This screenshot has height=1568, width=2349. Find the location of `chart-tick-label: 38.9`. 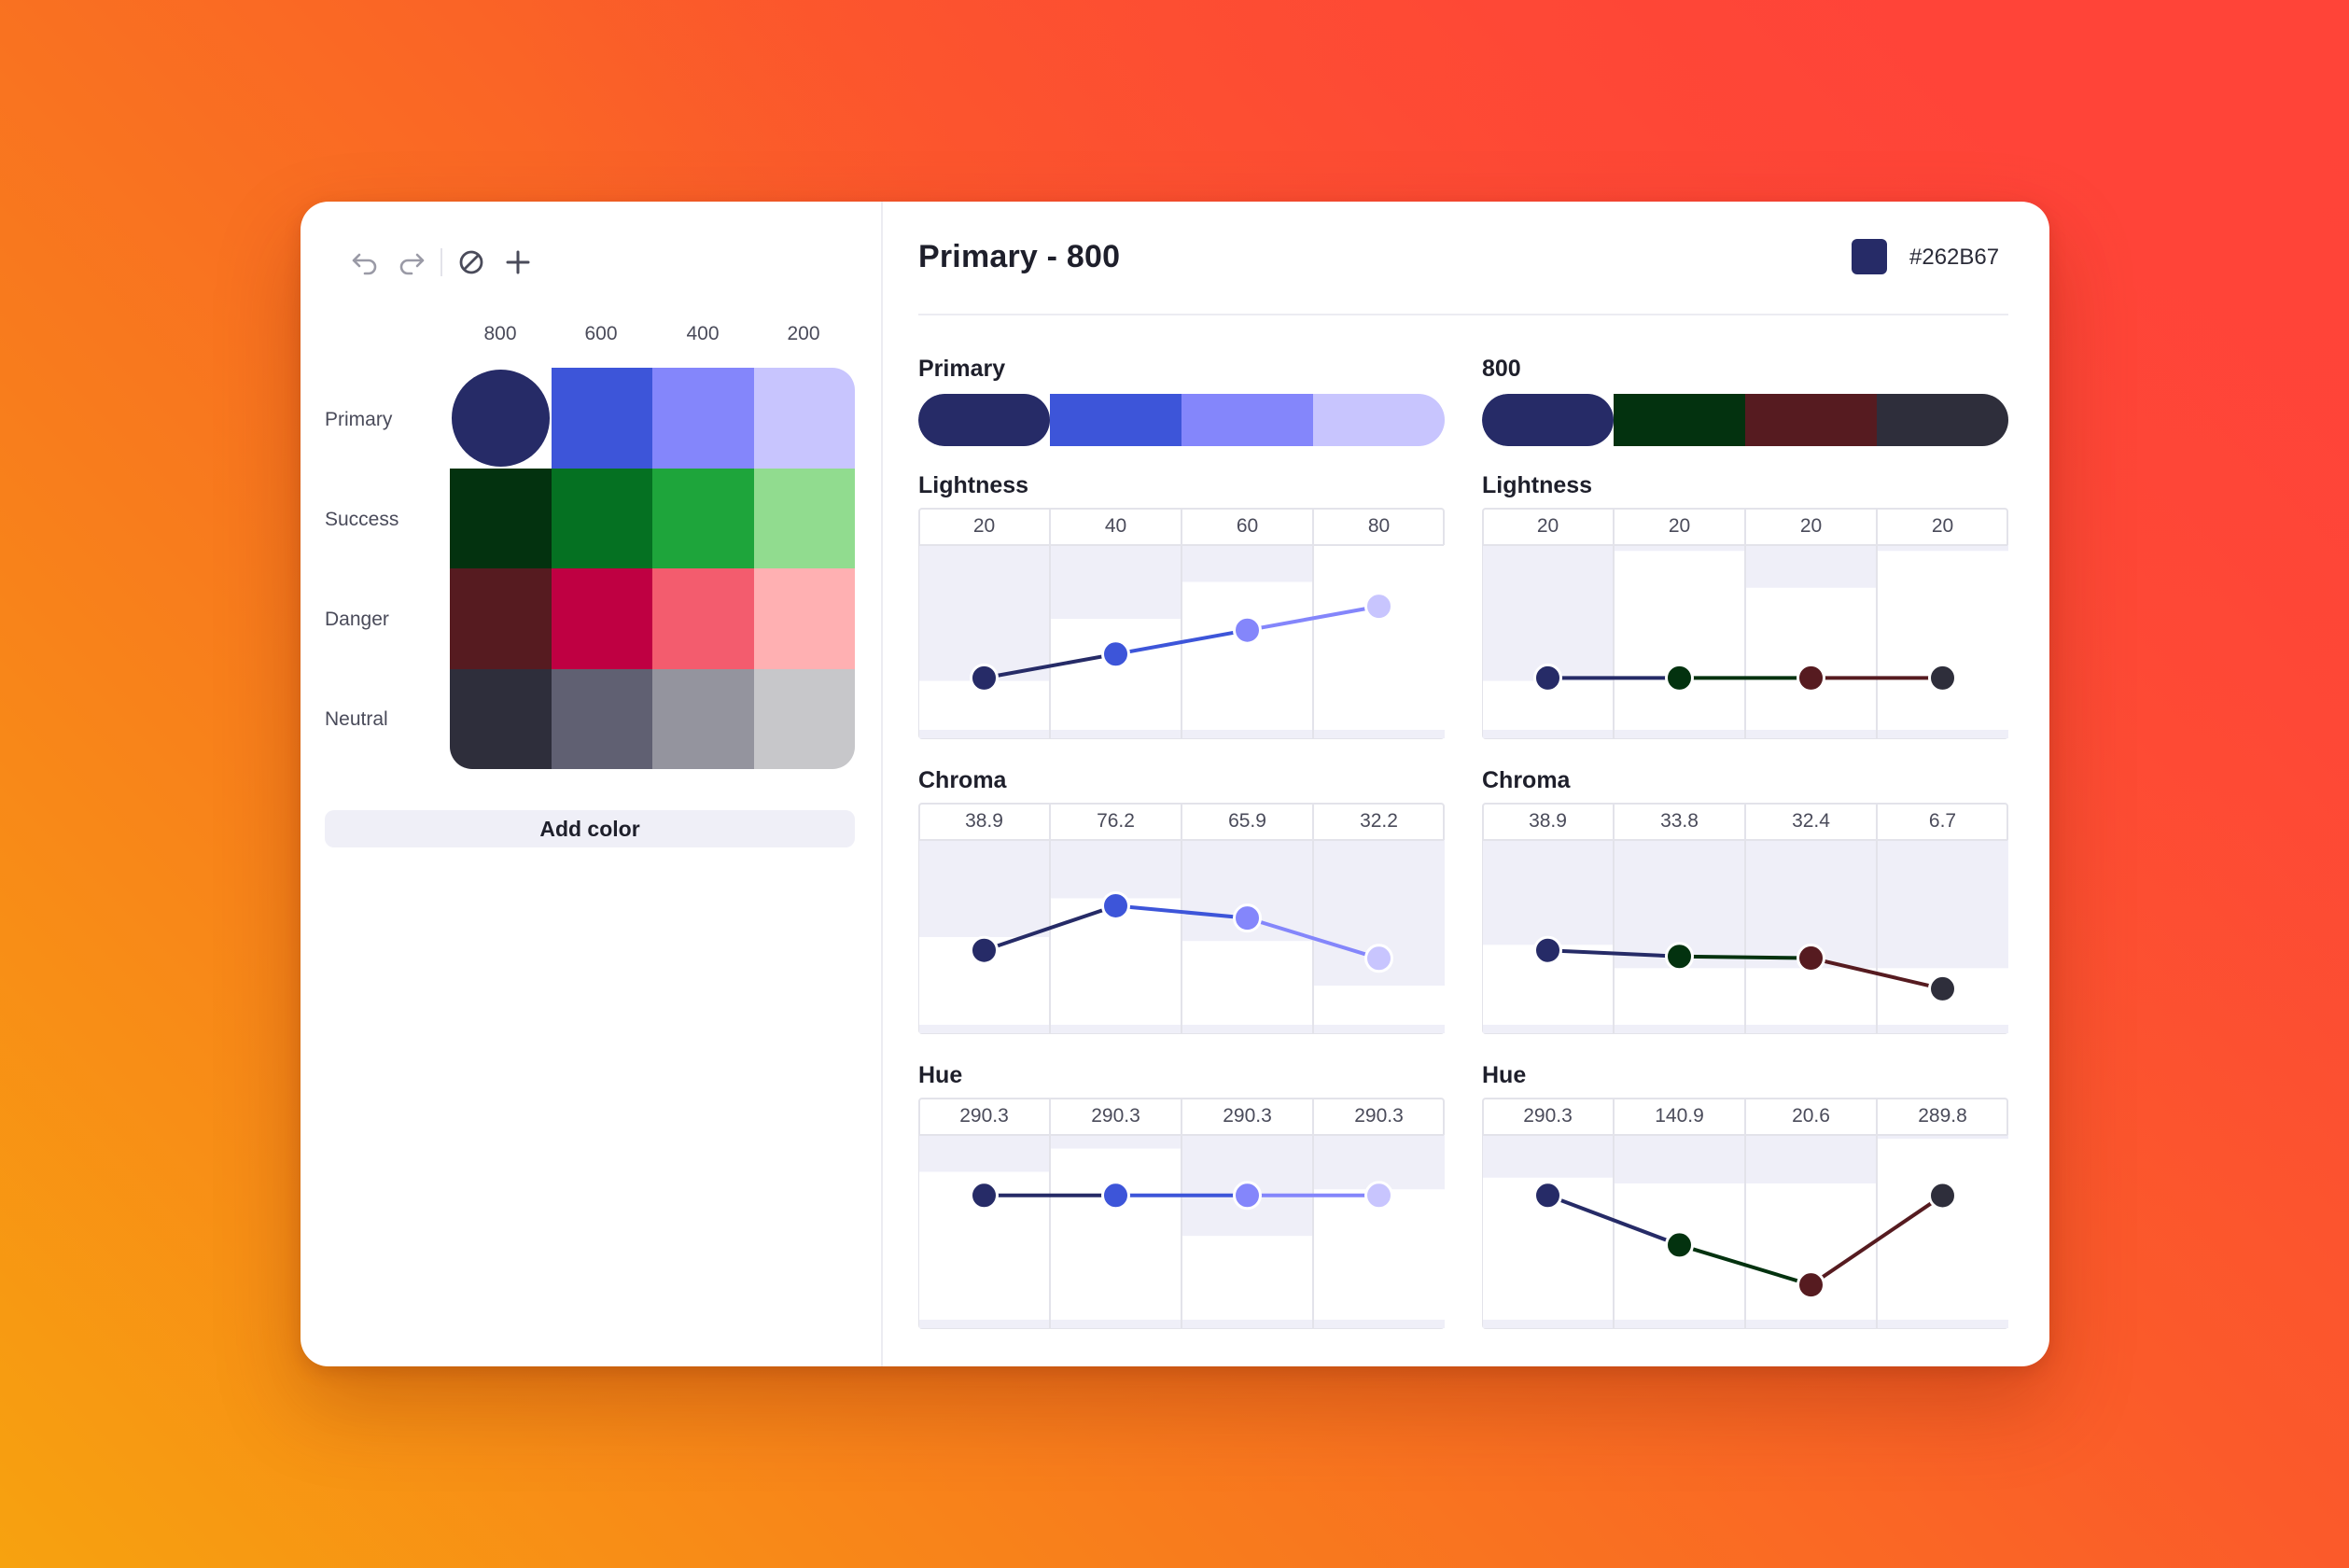

chart-tick-label: 38.9 is located at coordinates (1548, 821).